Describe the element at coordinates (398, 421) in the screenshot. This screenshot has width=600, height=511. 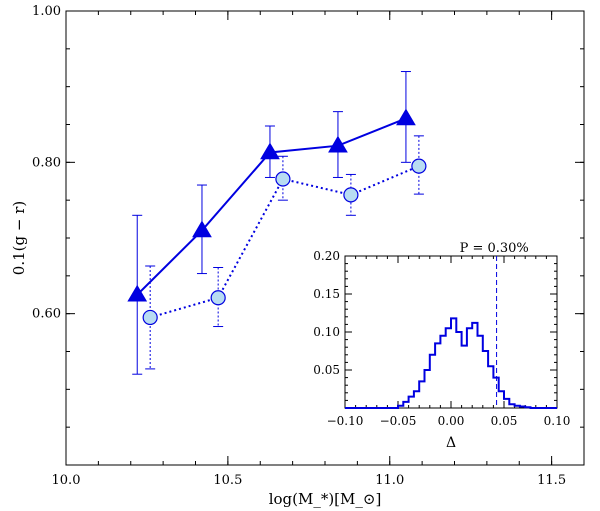
I see `inset-x-tick-label: −0.05` at that location.